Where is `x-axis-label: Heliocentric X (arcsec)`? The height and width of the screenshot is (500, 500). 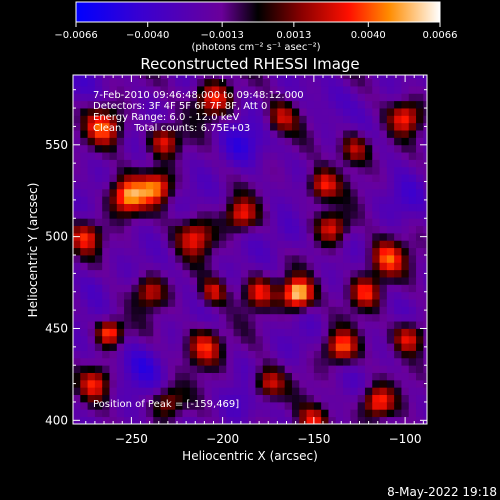 x-axis-label: Heliocentric X (arcsec) is located at coordinates (250, 456).